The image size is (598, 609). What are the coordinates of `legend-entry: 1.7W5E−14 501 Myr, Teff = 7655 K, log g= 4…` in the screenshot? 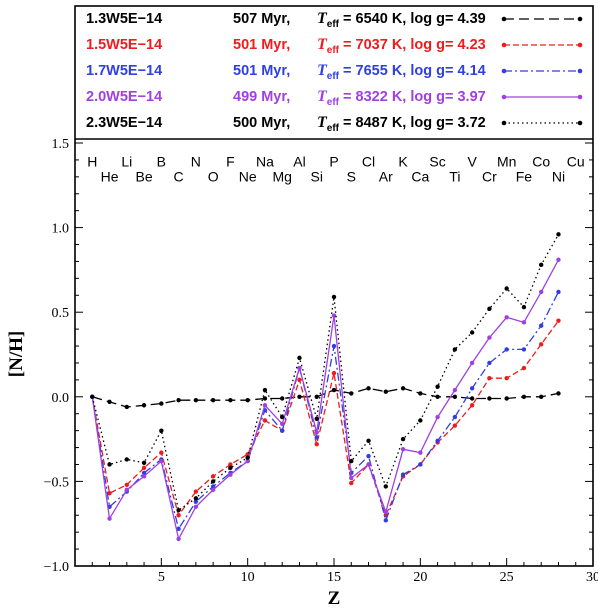 It's located at (334, 72).